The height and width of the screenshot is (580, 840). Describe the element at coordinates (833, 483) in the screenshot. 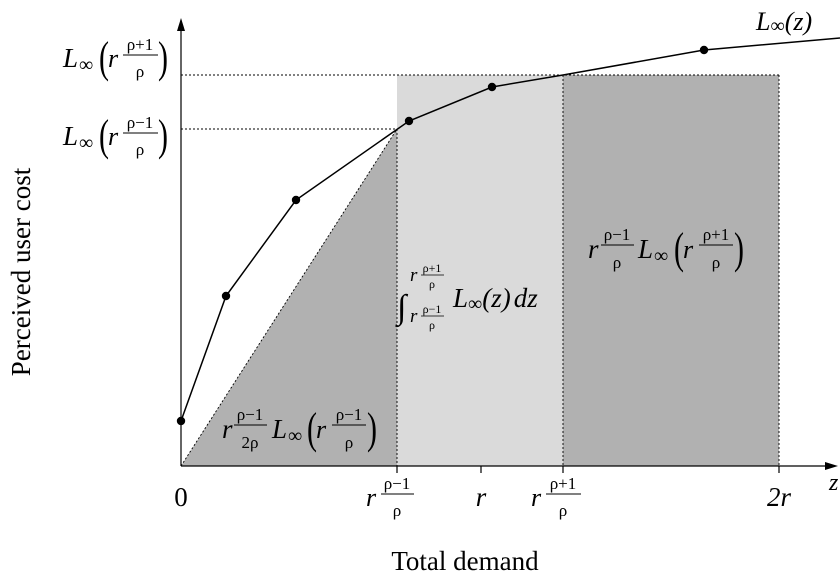

I see `x-axis-variable: z` at that location.